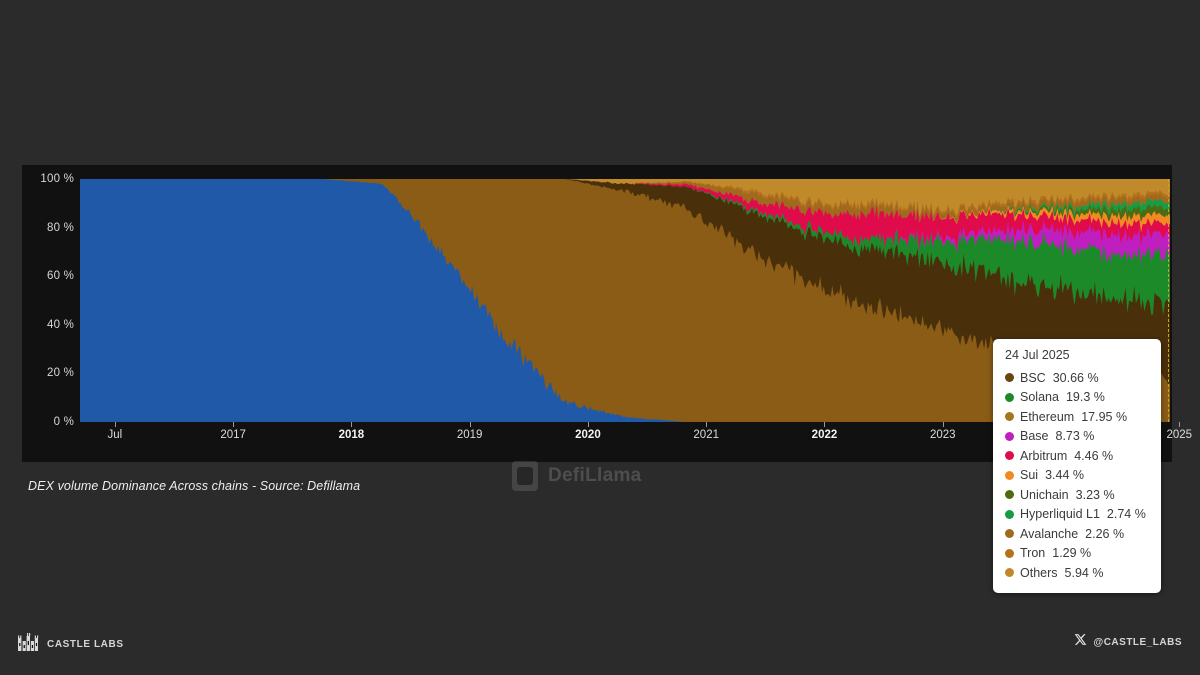  I want to click on tooltip-row: Base 8.73 %, so click(1077, 437).